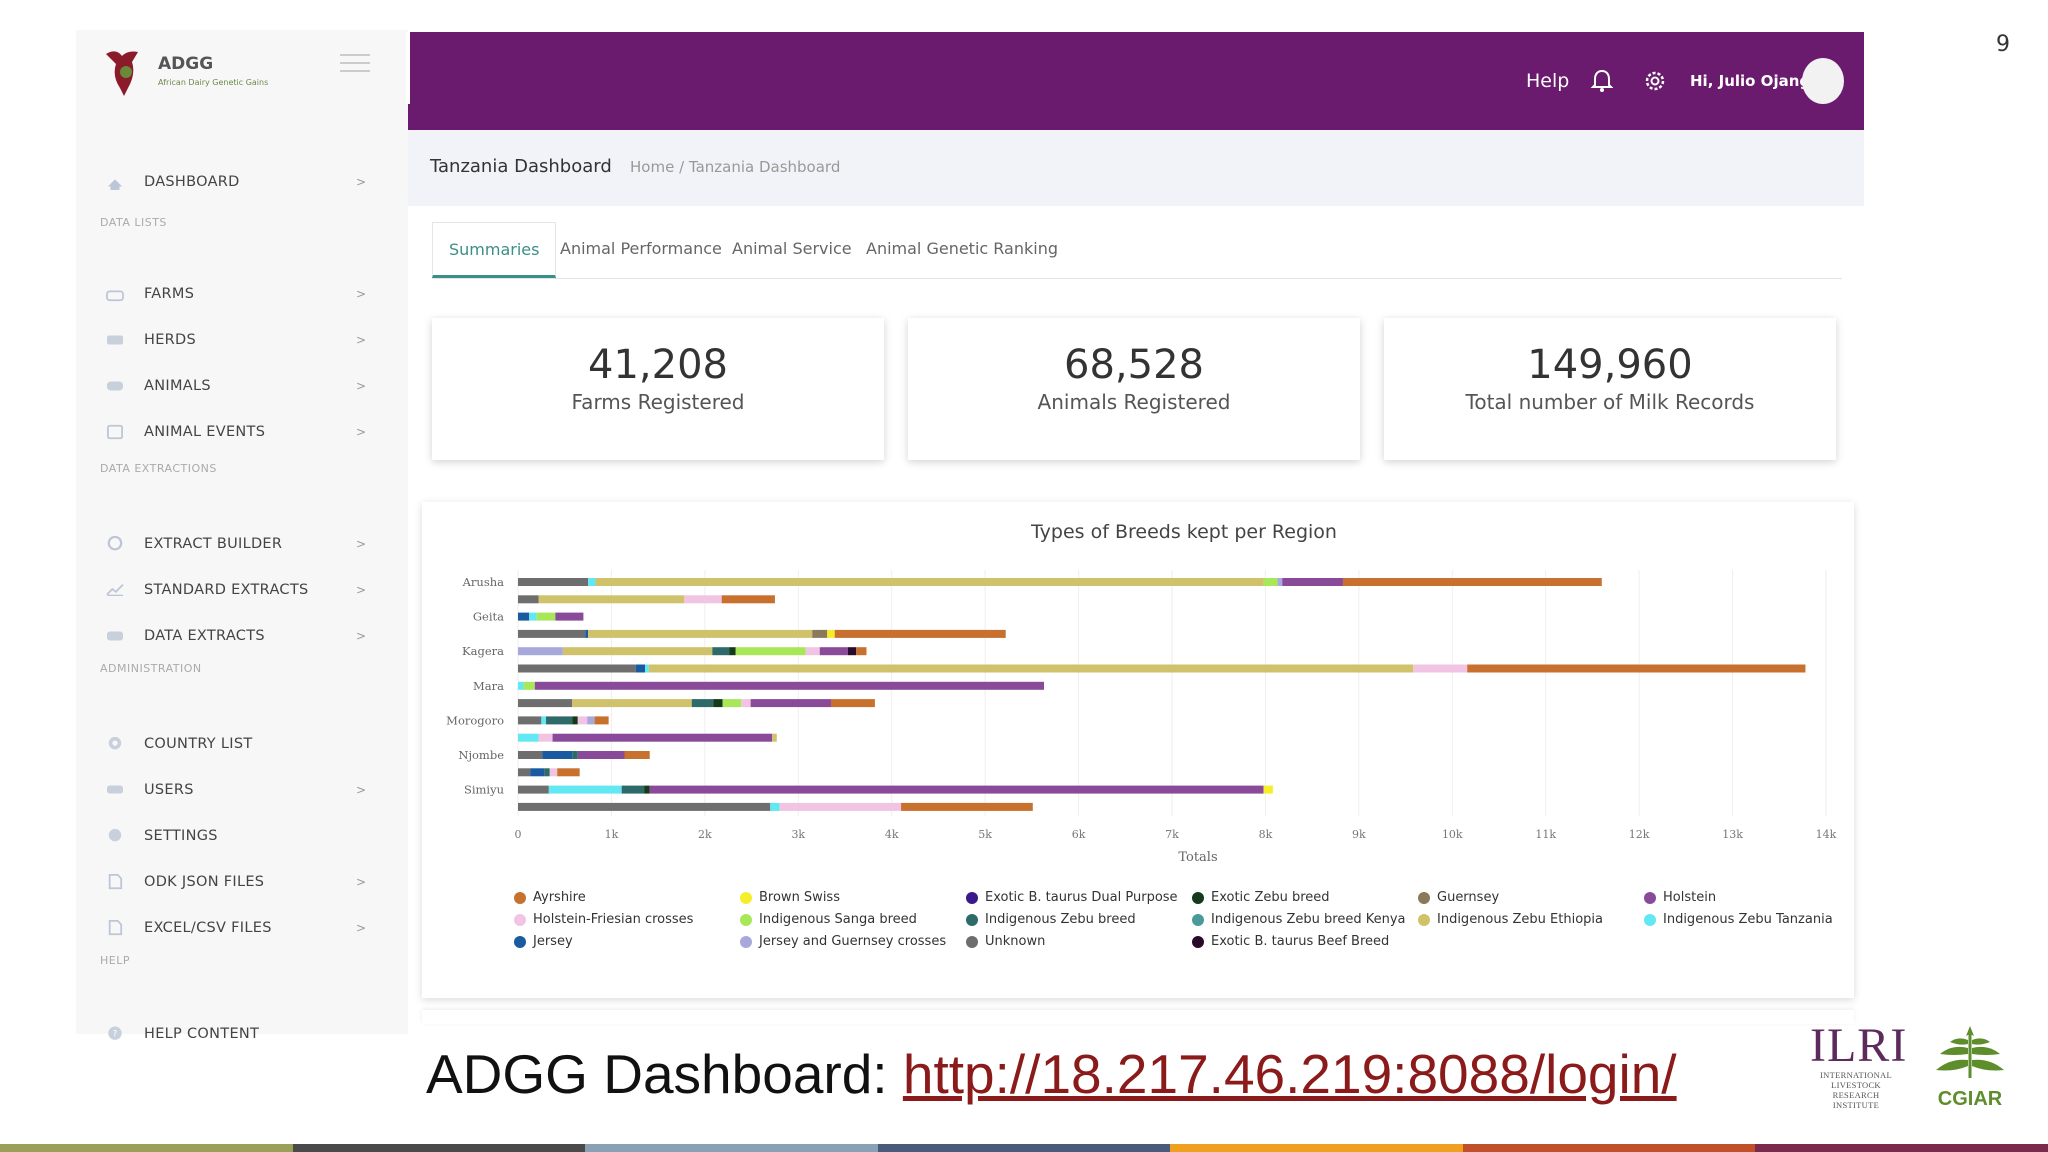  I want to click on avatar, so click(1823, 81).